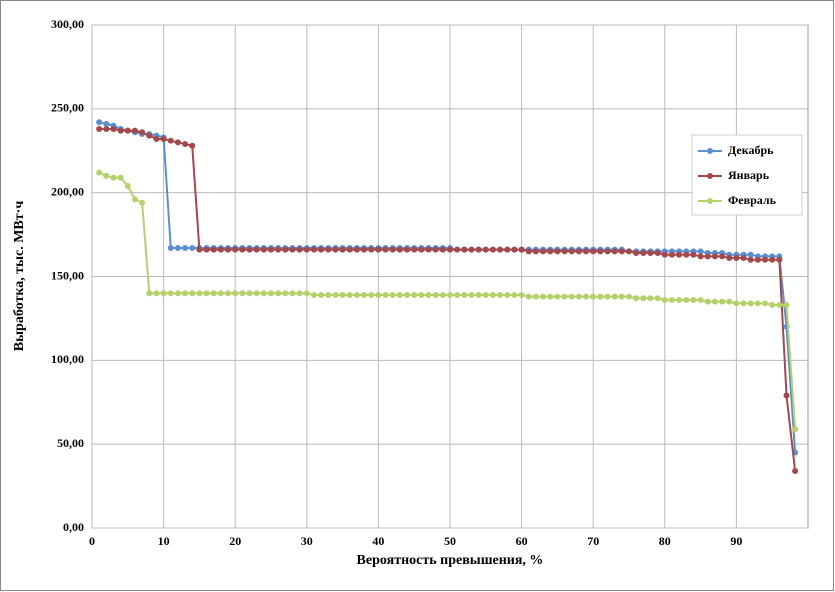  I want to click on x-tick-label: 50, so click(450, 541).